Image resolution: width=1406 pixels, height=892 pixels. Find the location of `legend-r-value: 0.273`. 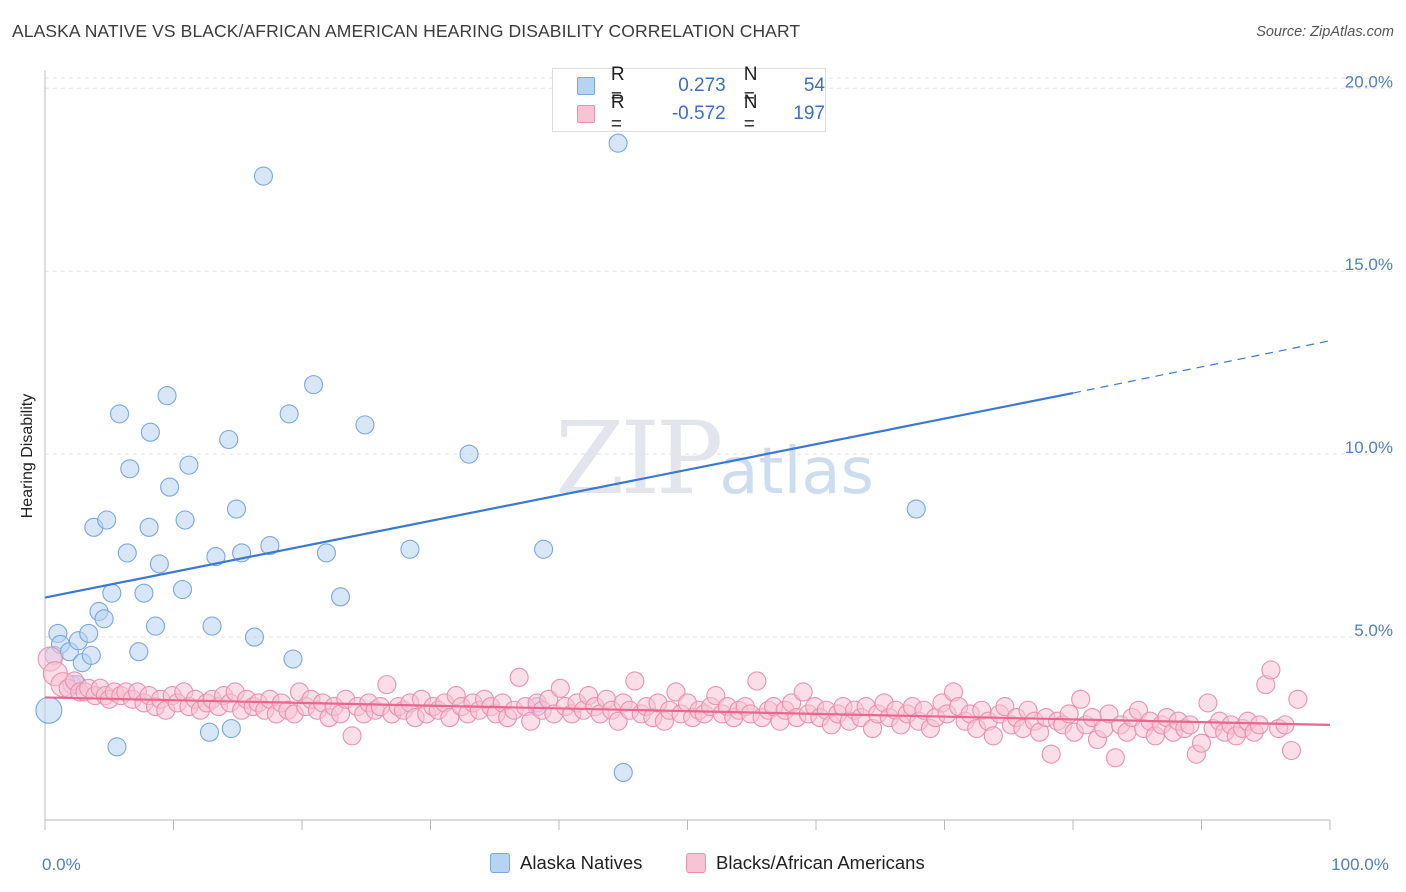

legend-r-value: 0.273 is located at coordinates (702, 85).